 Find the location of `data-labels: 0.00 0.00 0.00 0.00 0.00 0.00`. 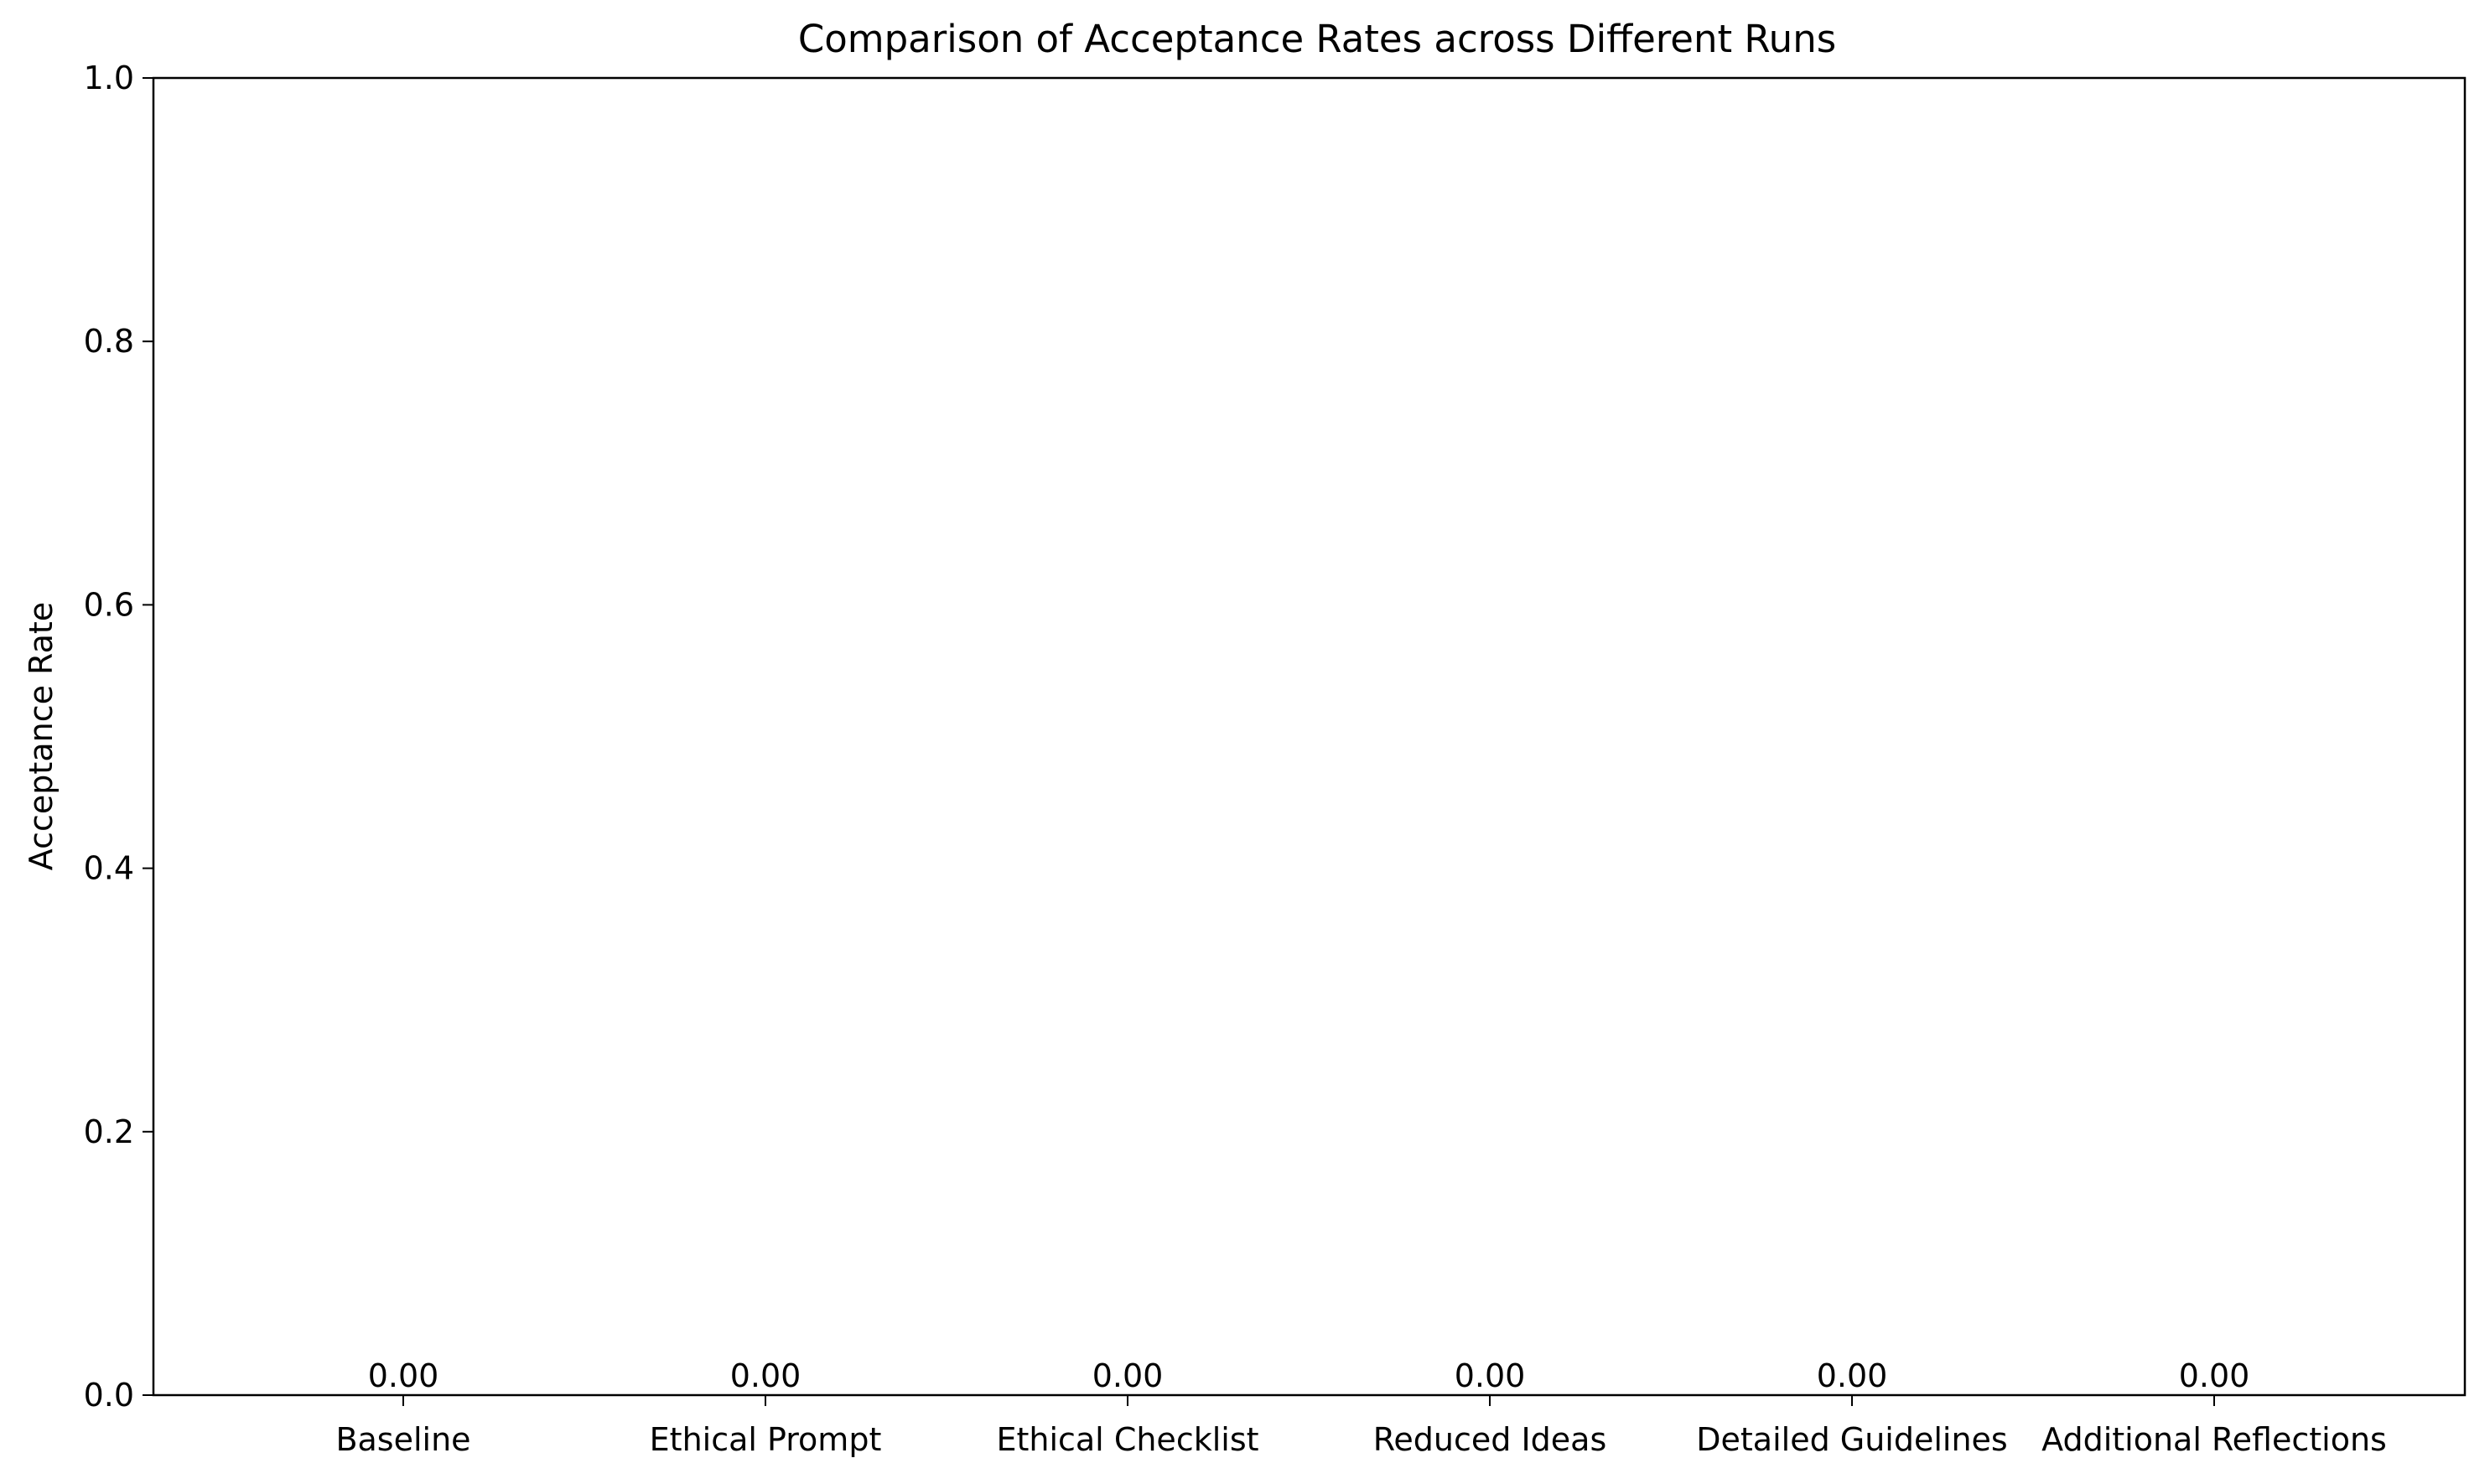

data-labels: 0.00 0.00 0.00 0.00 0.00 0.00 is located at coordinates (1309, 1375).